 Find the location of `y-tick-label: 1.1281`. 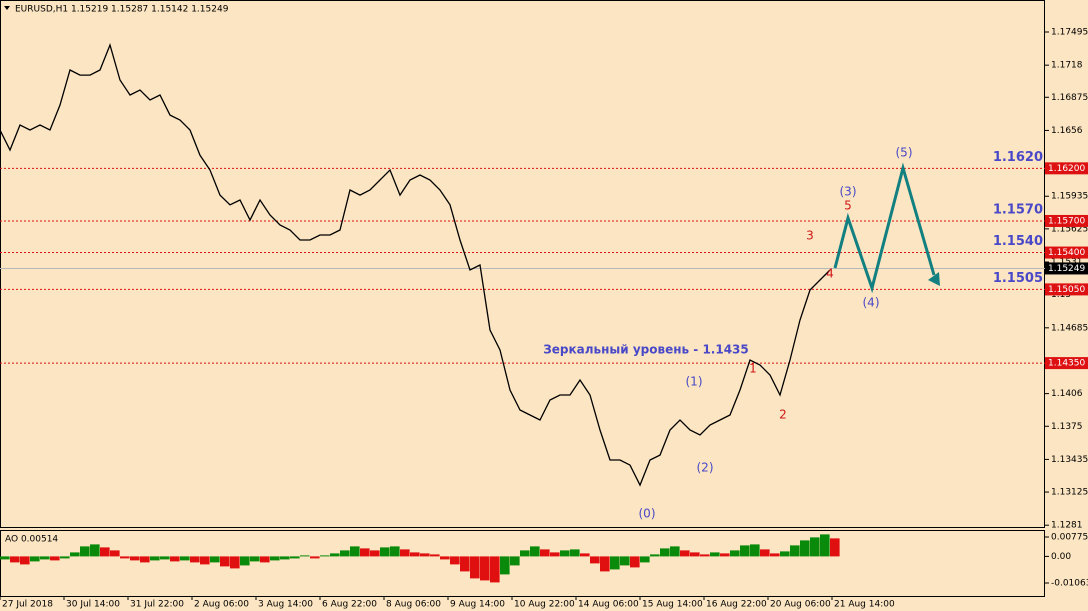

y-tick-label: 1.1281 is located at coordinates (1067, 526).